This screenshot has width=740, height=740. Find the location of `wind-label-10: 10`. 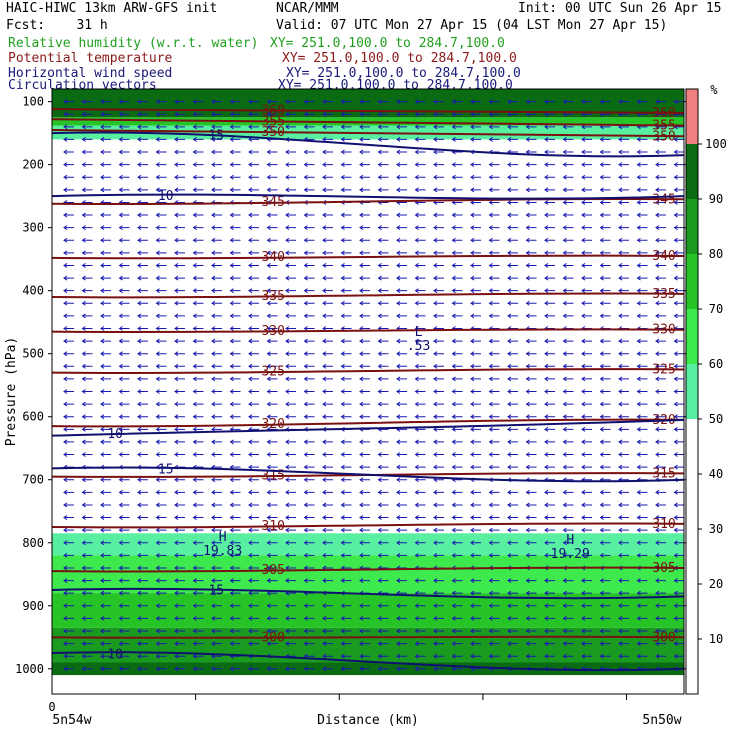

wind-label-10: 10 is located at coordinates (166, 196).